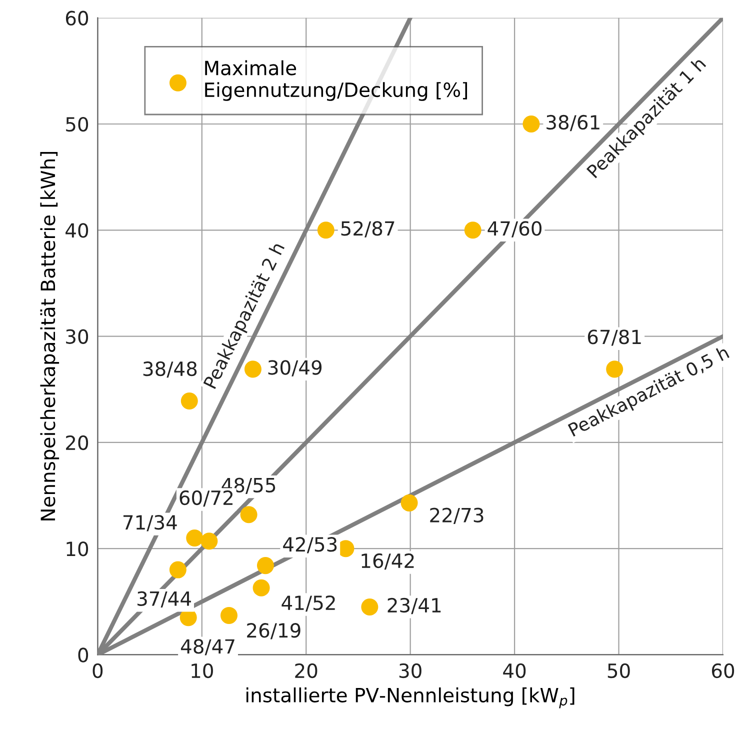  What do you see at coordinates (97, 670) in the screenshot?
I see `x-tick-label: 0` at bounding box center [97, 670].